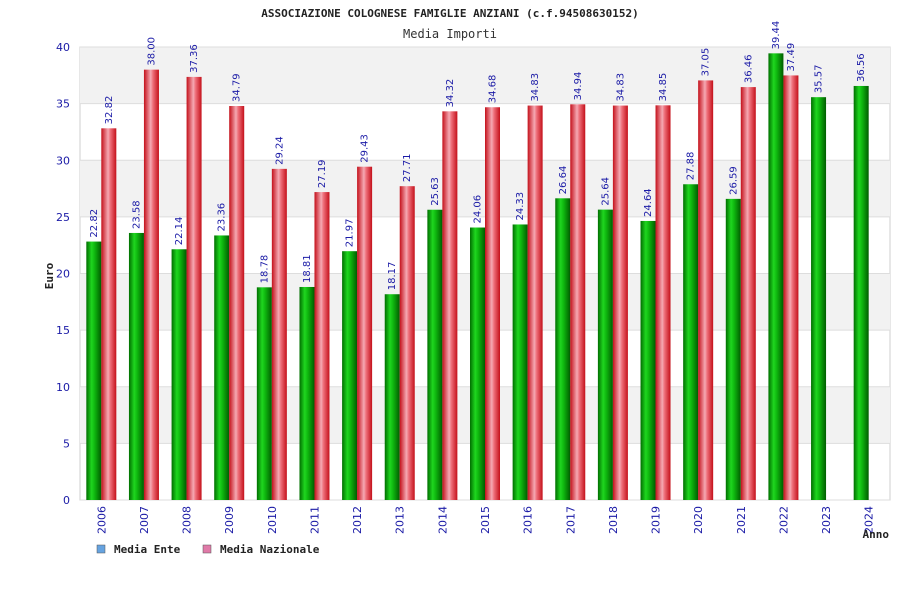  Describe the element at coordinates (63, 217) in the screenshot. I see `y-tick-label: 25` at that location.